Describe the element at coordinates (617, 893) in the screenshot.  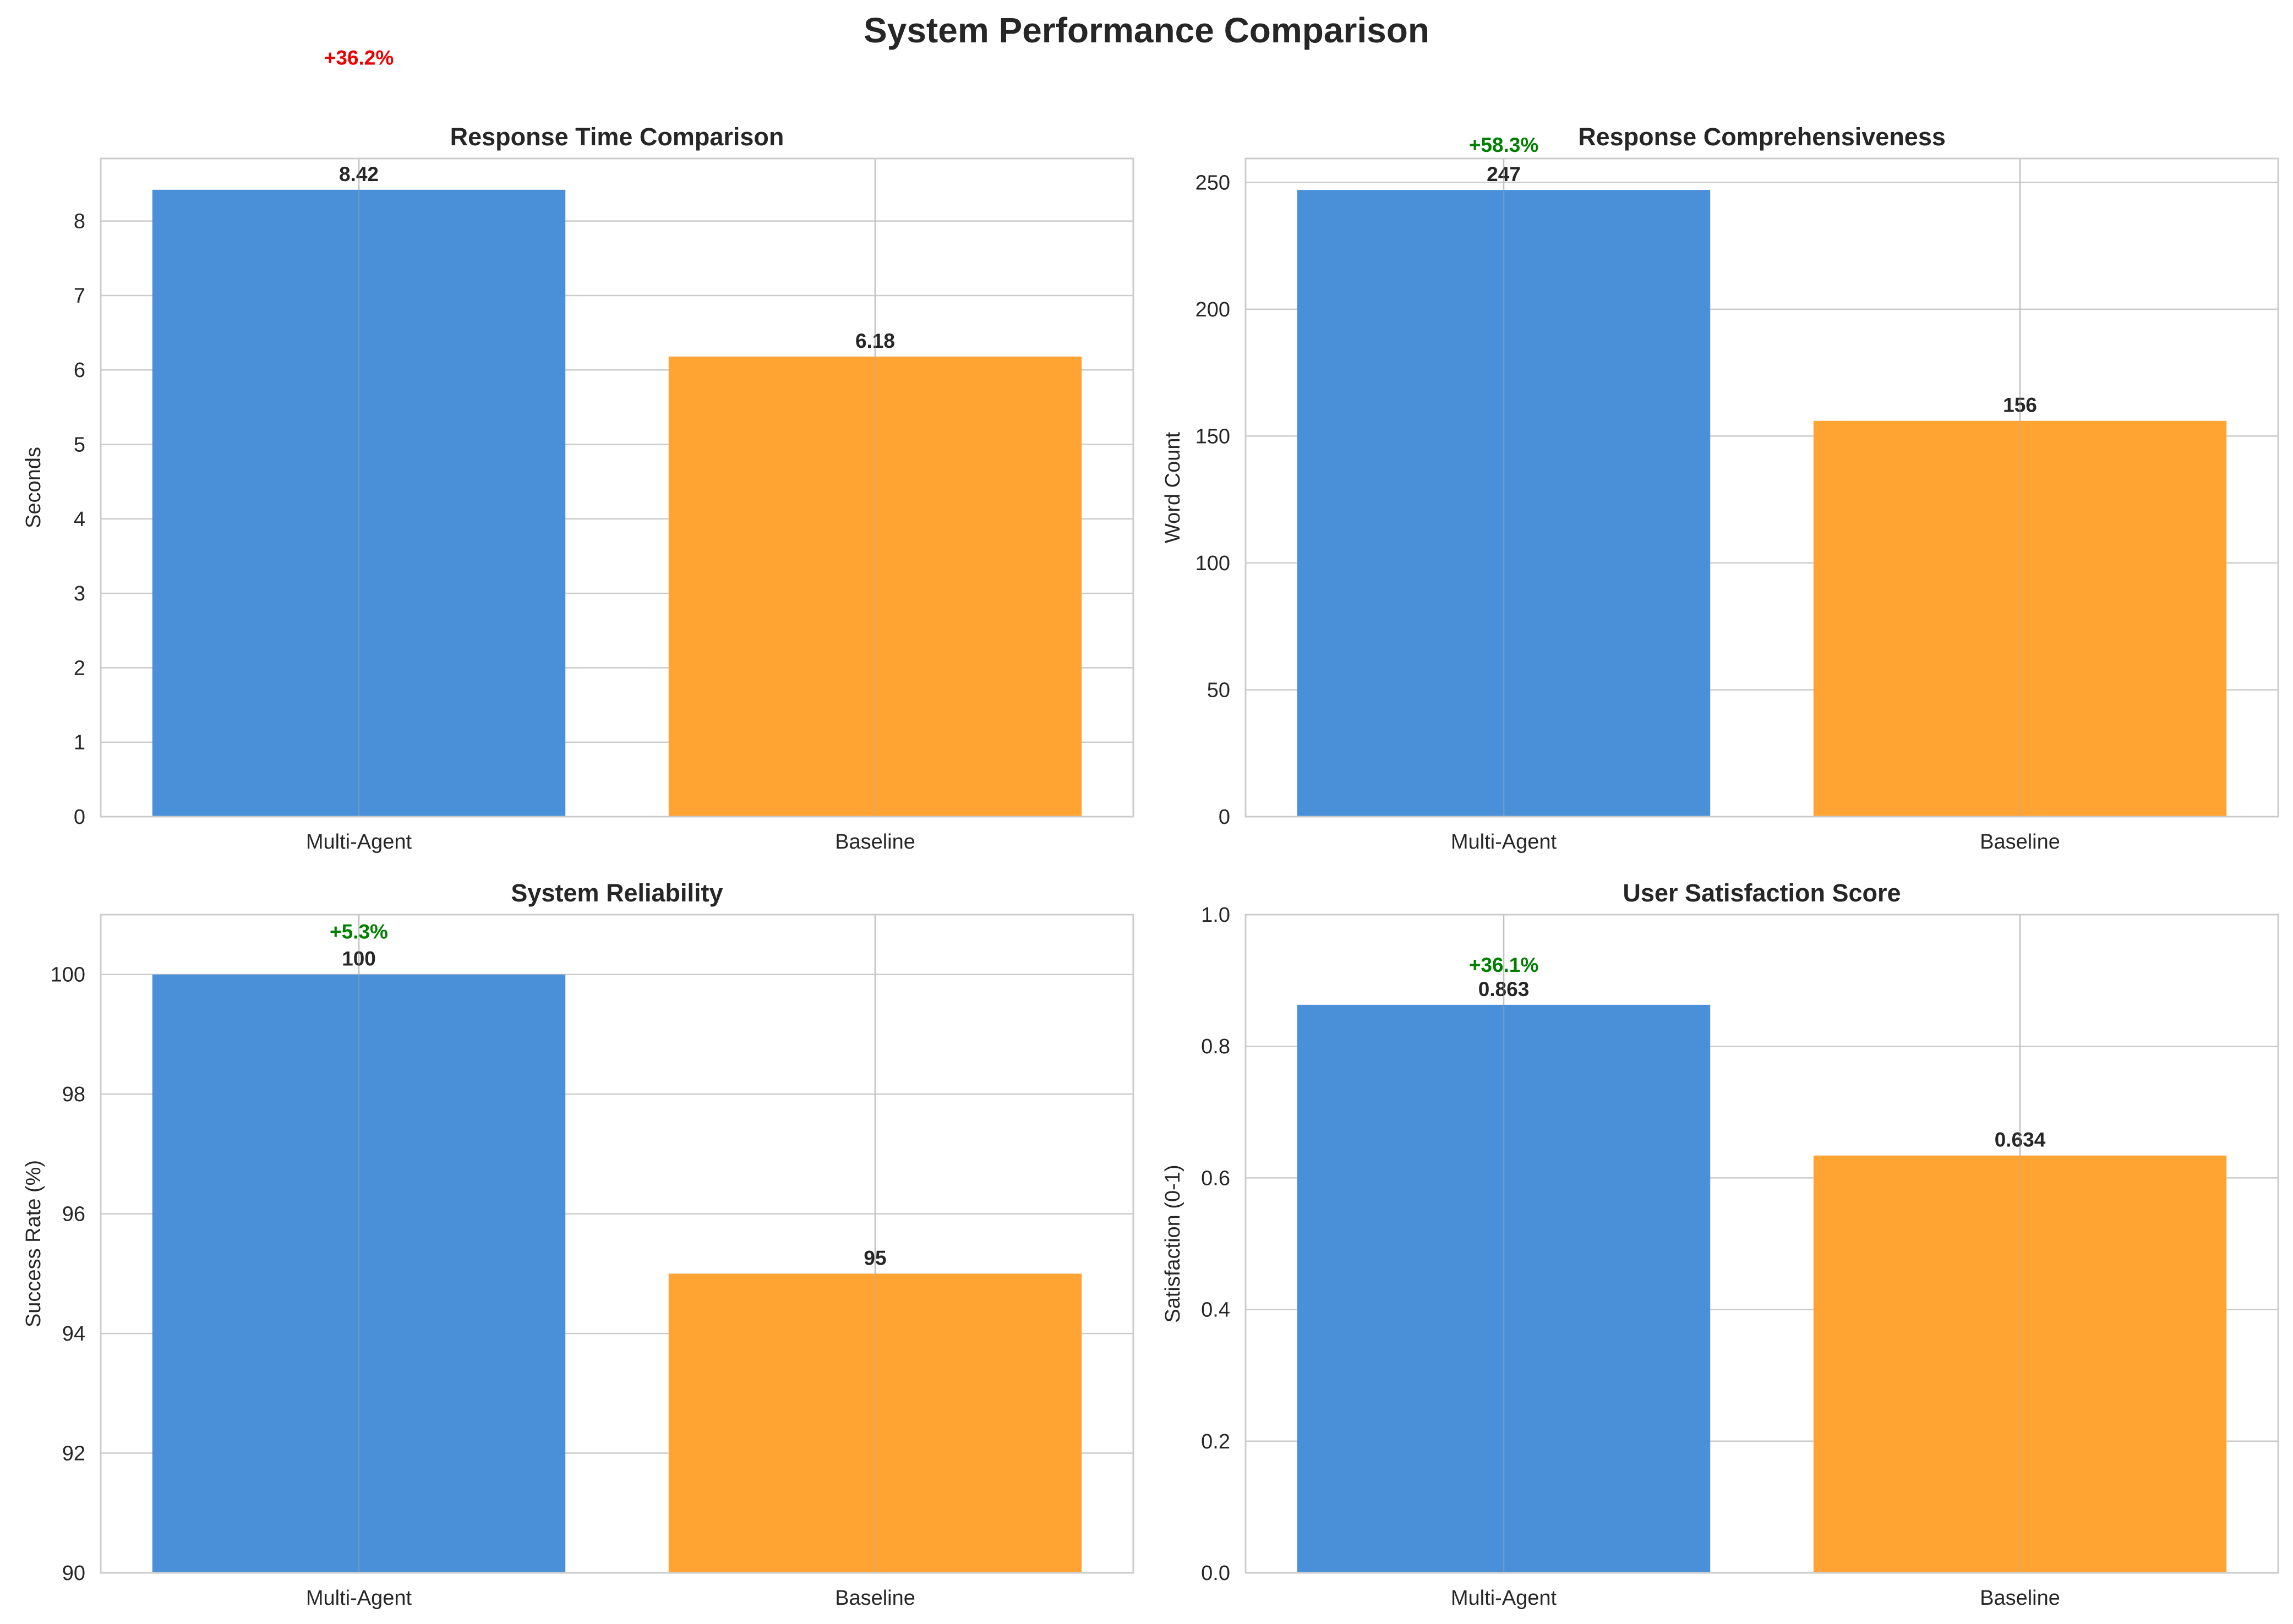
I see `subplot-title: System Reliability` at that location.